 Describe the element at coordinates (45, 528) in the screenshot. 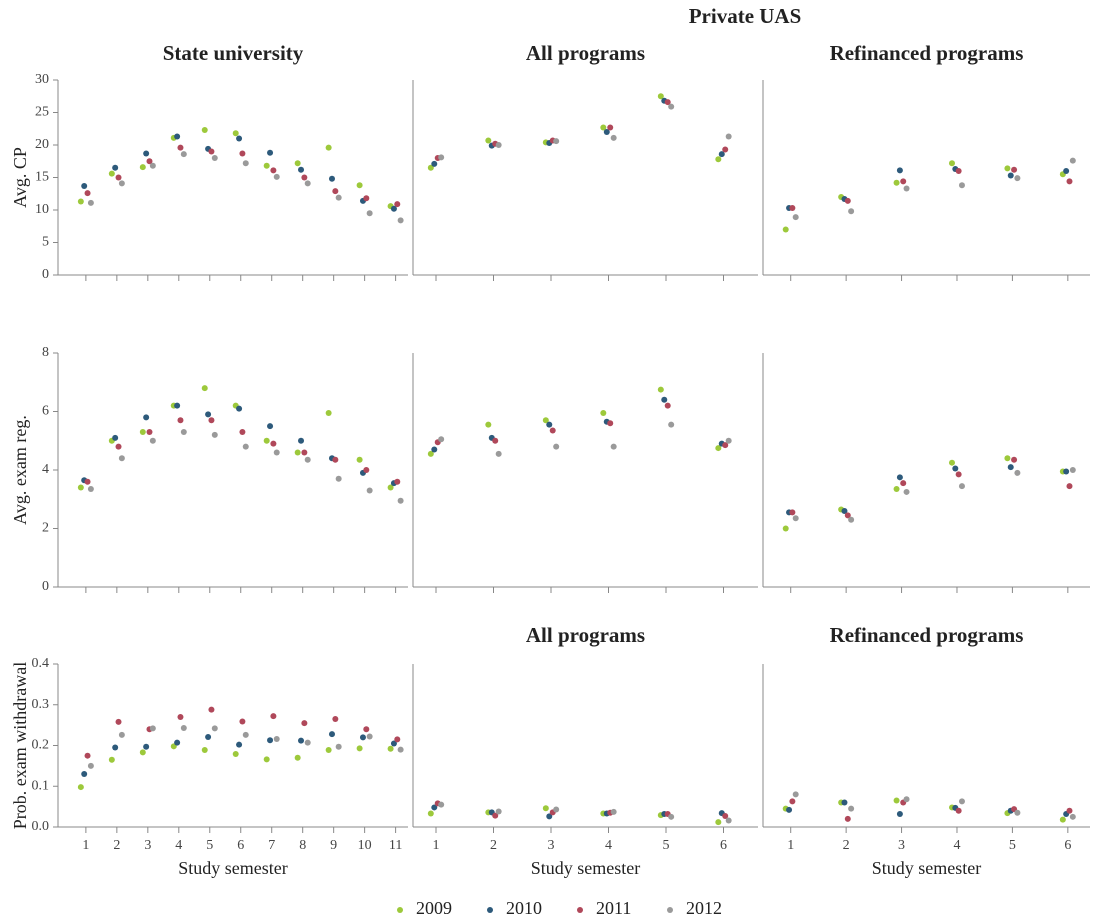

I see `y-tick-label: 2` at that location.